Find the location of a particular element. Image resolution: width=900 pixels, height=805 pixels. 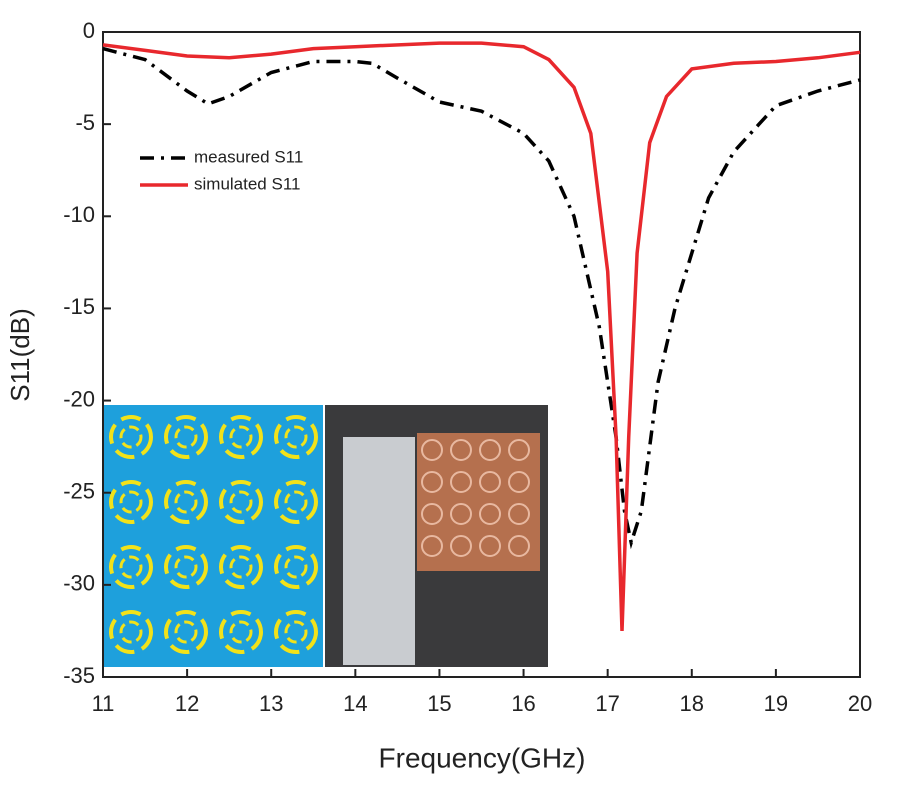

x-tick-label: 13 is located at coordinates (271, 703).